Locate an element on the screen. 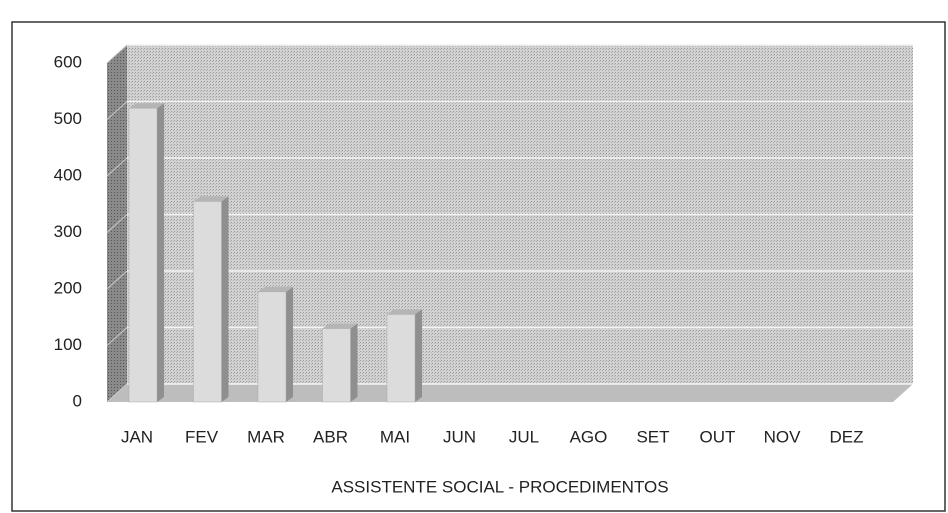 Image resolution: width=948 pixels, height=513 pixels. x-tick-label: NOV is located at coordinates (783, 436).